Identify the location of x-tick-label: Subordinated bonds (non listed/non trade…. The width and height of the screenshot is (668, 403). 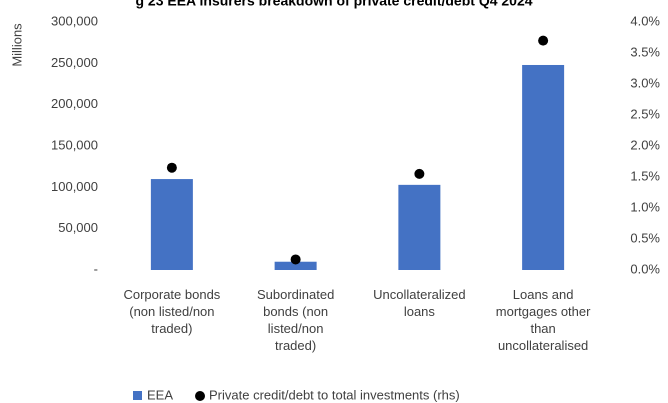
(295, 320).